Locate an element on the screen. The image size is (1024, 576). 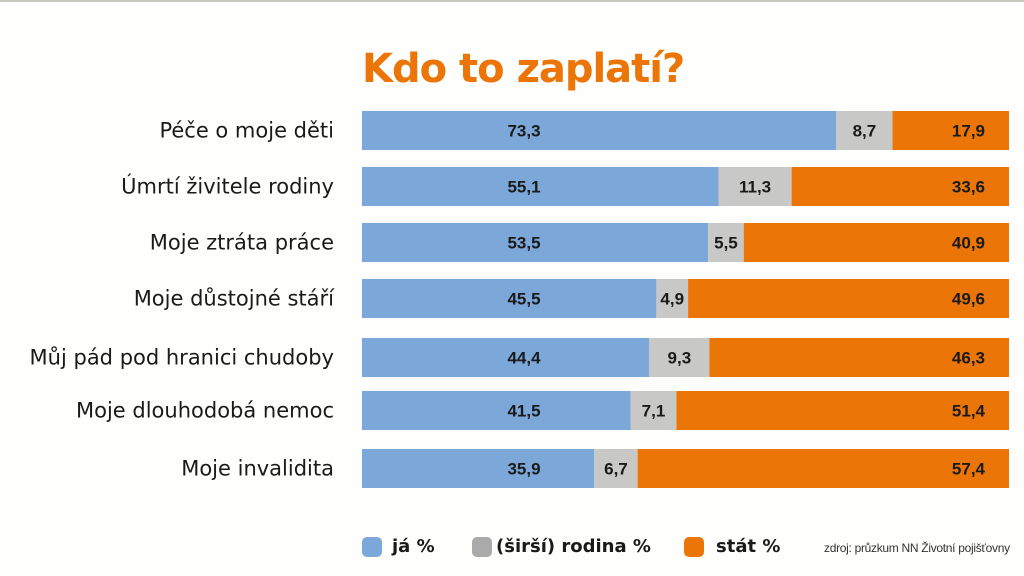
legend-label-stat: stát % is located at coordinates (748, 546).